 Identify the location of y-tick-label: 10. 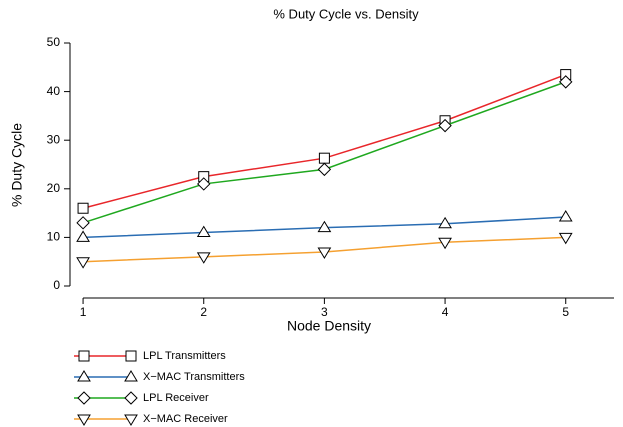
(54, 237).